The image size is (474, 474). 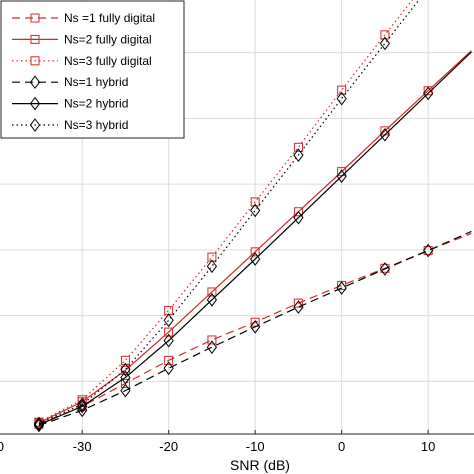 I want to click on legend-item-3: Ns=1 hybrid, so click(x=70, y=82).